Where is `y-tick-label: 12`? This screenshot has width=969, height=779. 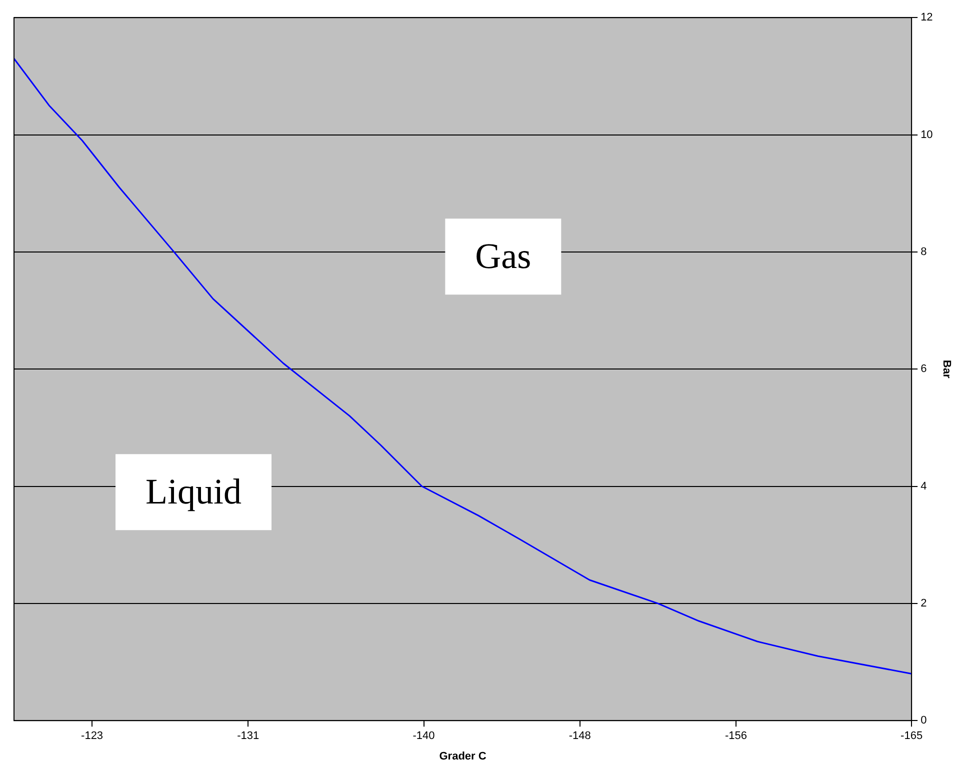
y-tick-label: 12 is located at coordinates (926, 18).